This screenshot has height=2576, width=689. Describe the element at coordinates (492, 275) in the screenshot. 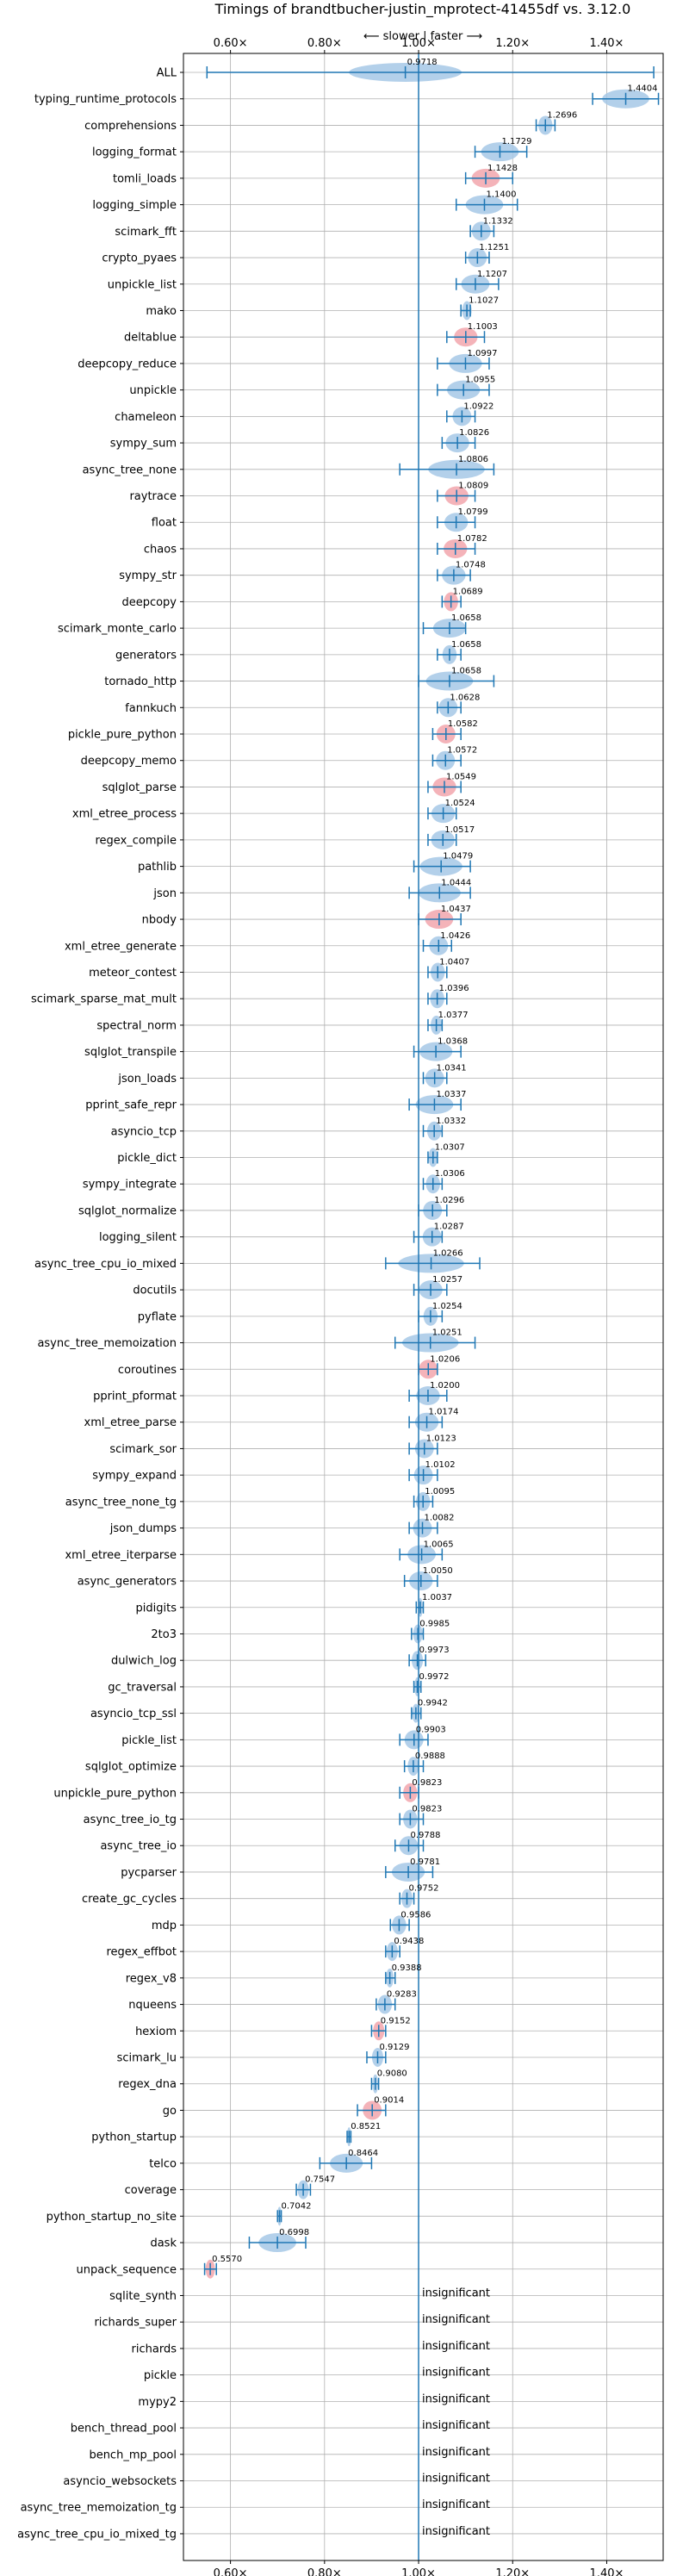

I see `value-label: 1.1207` at that location.